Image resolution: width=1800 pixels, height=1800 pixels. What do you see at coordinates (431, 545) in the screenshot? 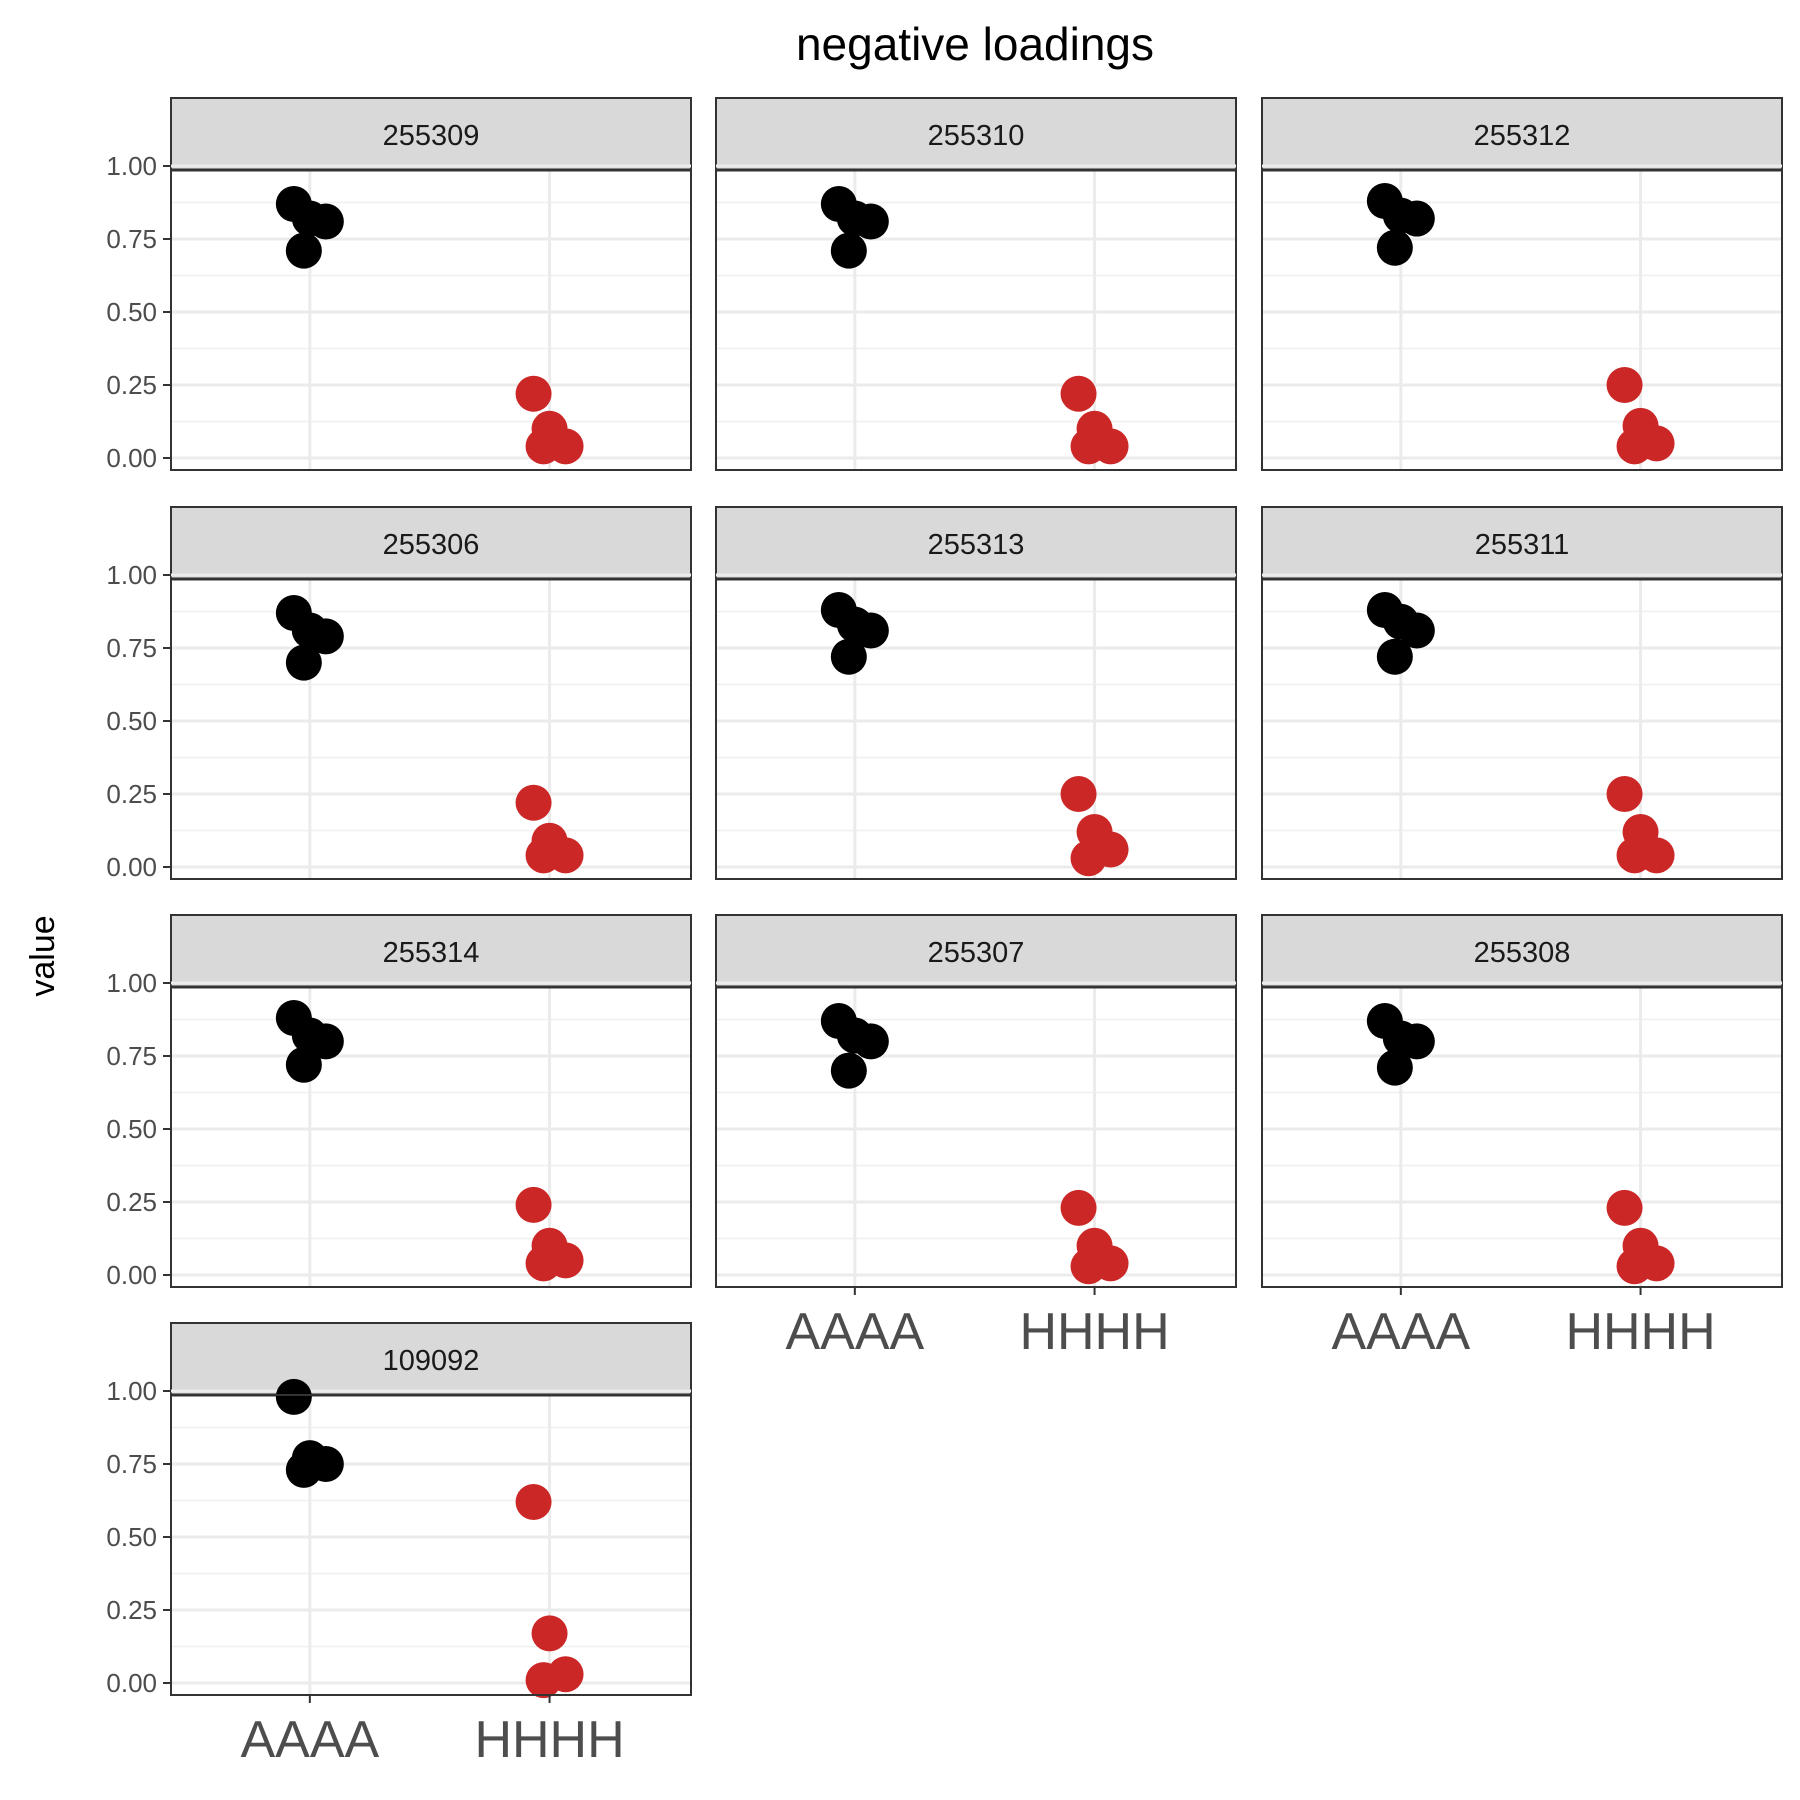
I see `facet-strip-label: 255306` at bounding box center [431, 545].